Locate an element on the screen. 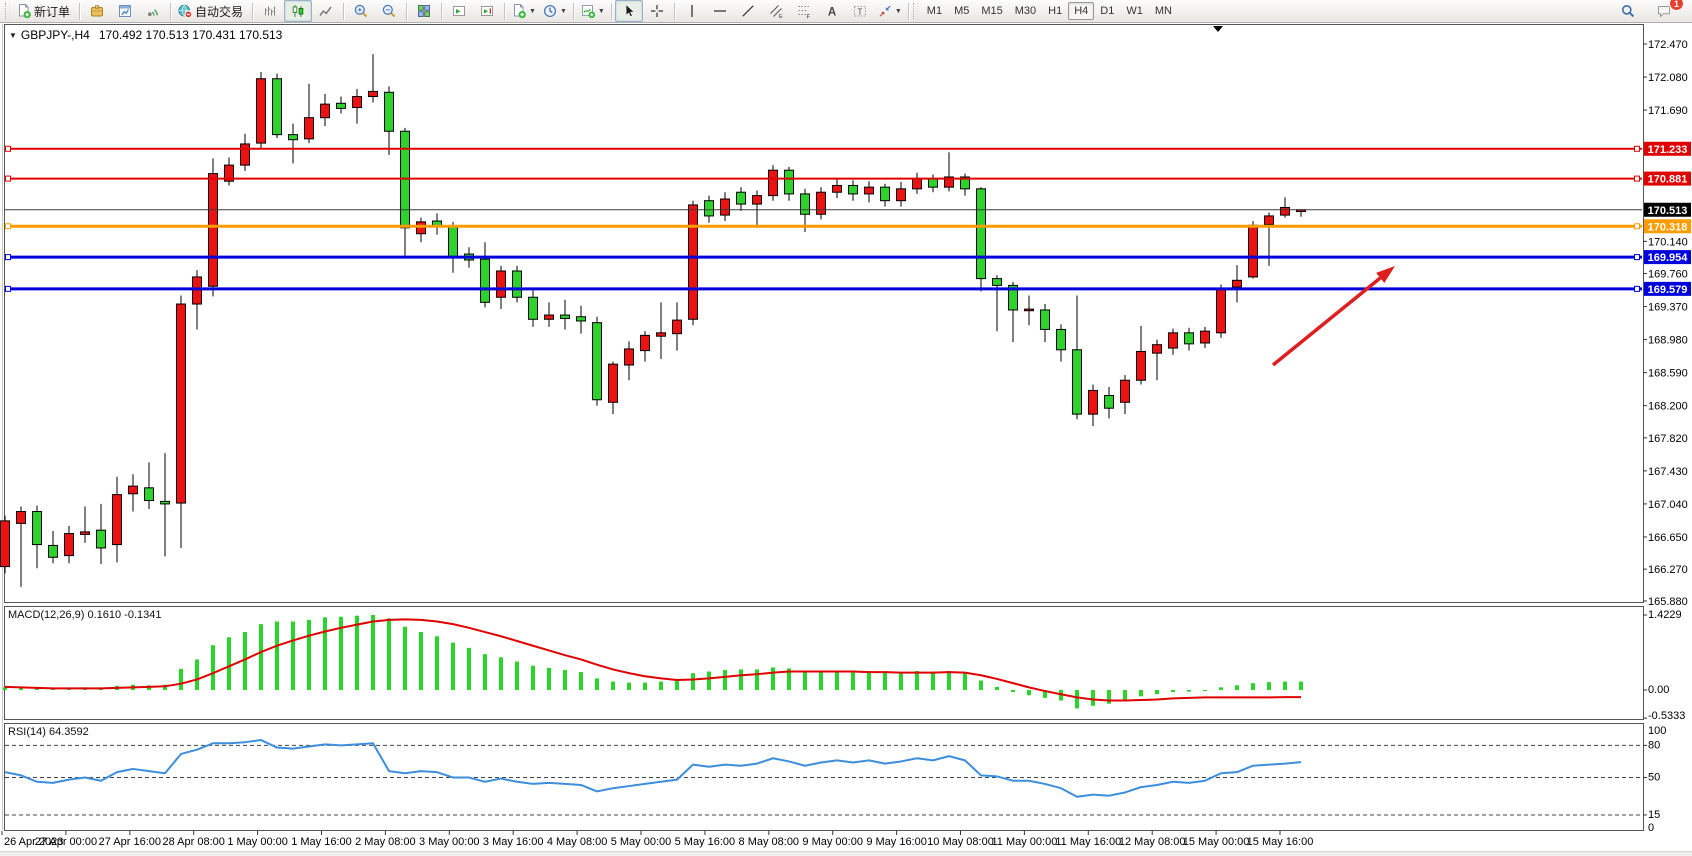 This screenshot has width=1692, height=856. svg-text: 167.430 is located at coordinates (1668, 472).